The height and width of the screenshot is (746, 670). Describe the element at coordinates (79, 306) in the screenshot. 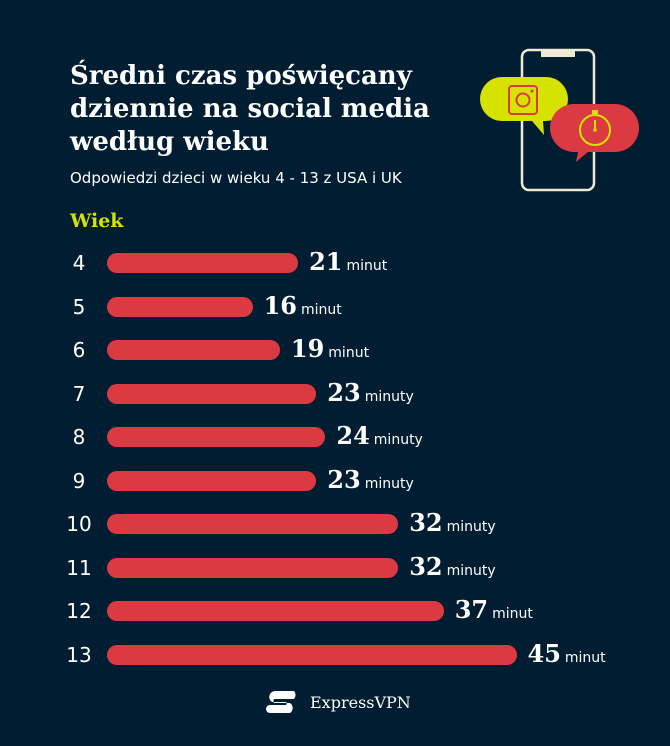

I see `category-label: 5` at that location.